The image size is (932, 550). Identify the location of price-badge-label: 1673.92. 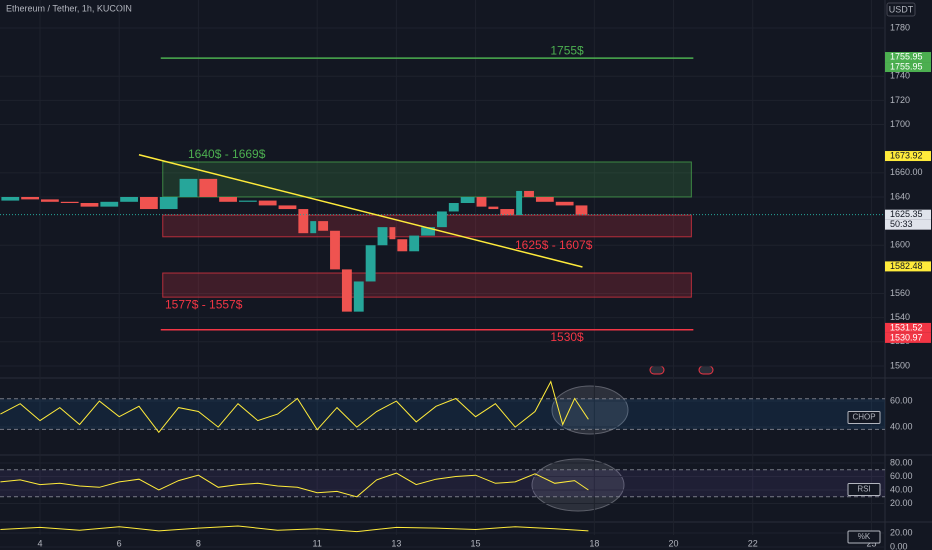
(906, 155).